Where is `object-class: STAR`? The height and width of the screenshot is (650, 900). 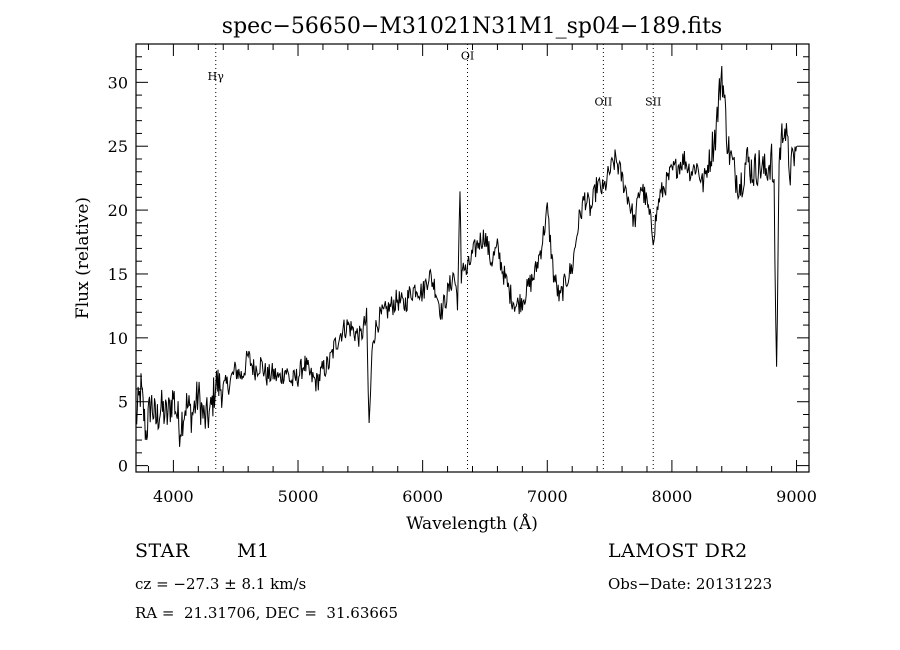
object-class: STAR is located at coordinates (162, 551).